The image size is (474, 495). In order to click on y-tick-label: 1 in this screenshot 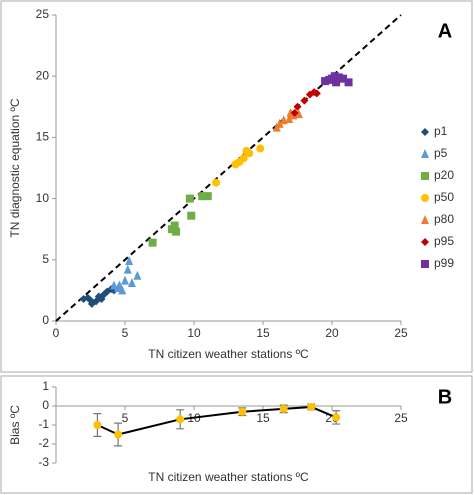, I will do `click(45, 386)`.